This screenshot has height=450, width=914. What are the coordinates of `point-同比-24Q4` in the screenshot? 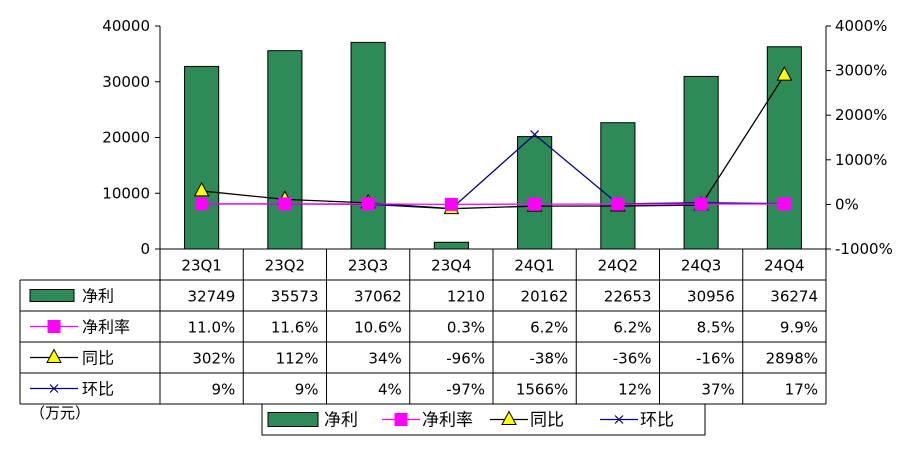 It's located at (784, 73).